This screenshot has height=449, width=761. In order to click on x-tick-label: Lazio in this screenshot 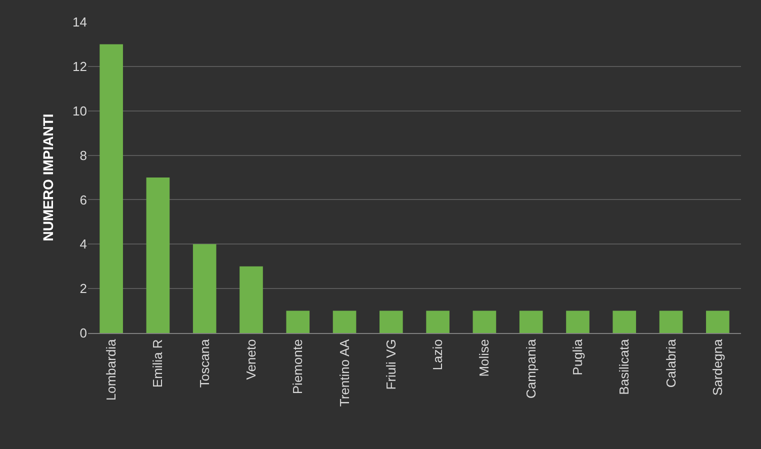, I will do `click(438, 354)`.